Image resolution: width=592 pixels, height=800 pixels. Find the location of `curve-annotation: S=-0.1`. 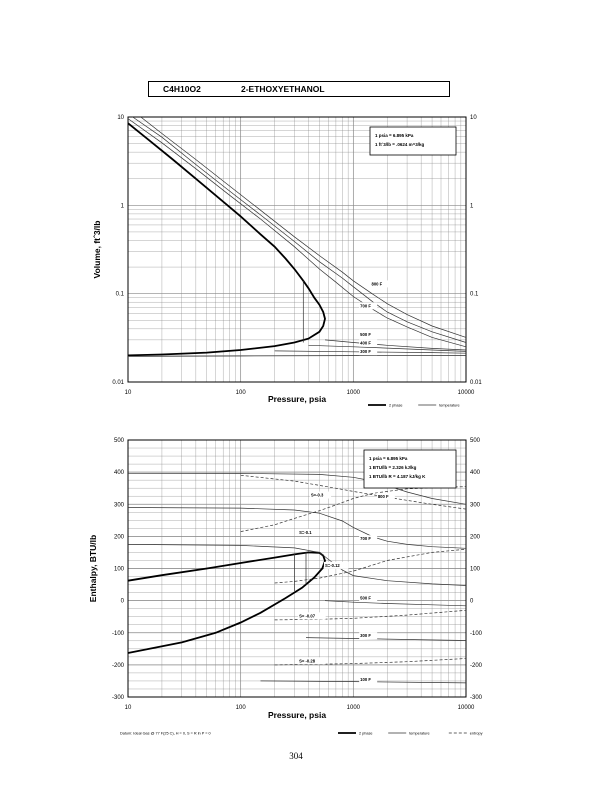

curve-annotation: S=-0.1 is located at coordinates (305, 532).